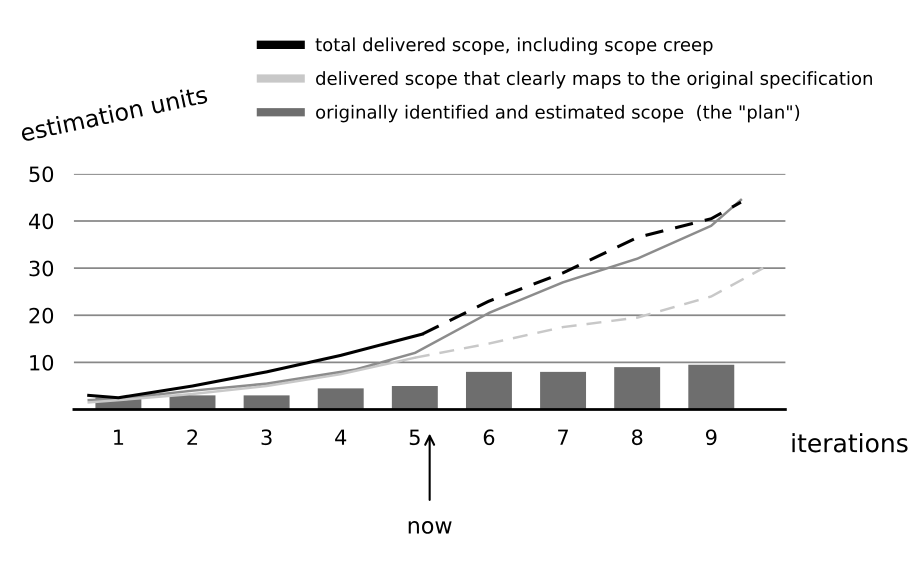  Describe the element at coordinates (42, 174) in the screenshot. I see `y-tick-label: 50` at that location.